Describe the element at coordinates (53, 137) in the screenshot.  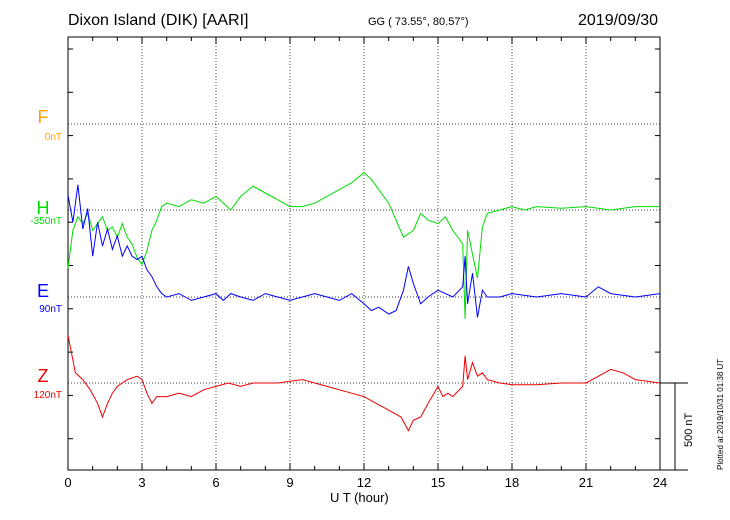
I see `channel-baseline-f: 0nT` at that location.